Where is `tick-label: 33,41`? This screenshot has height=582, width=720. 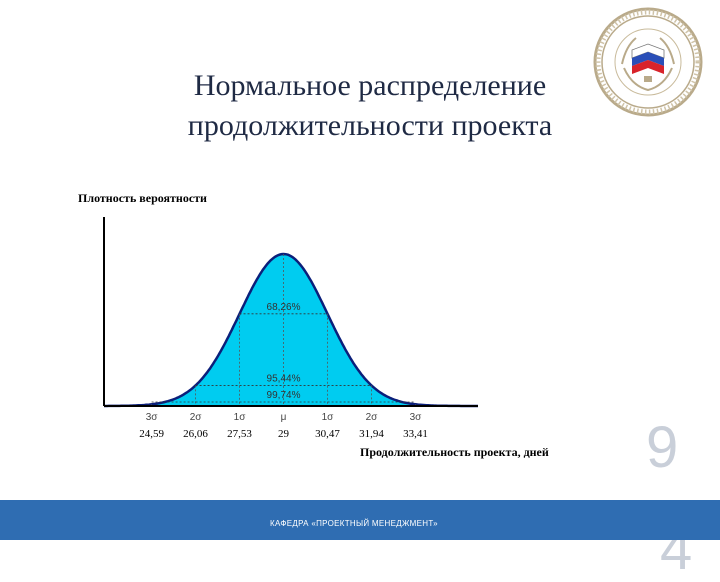
tick-label: 33,41 is located at coordinates (415, 434).